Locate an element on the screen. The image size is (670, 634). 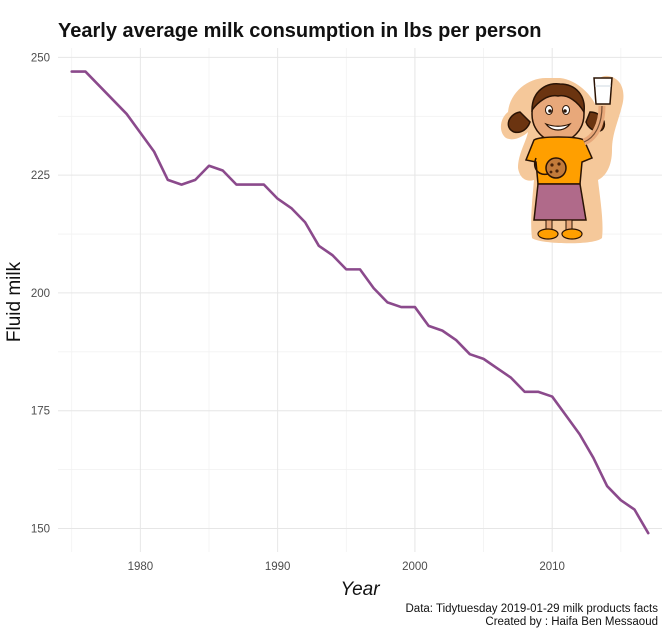
x-tick-label: 2010 is located at coordinates (552, 567).